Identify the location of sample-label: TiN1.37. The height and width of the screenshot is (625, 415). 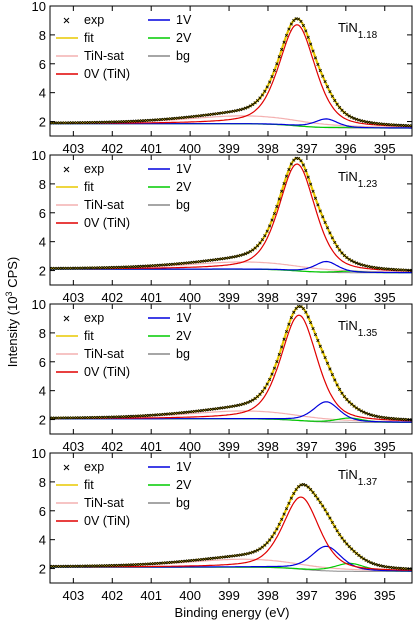
(358, 477).